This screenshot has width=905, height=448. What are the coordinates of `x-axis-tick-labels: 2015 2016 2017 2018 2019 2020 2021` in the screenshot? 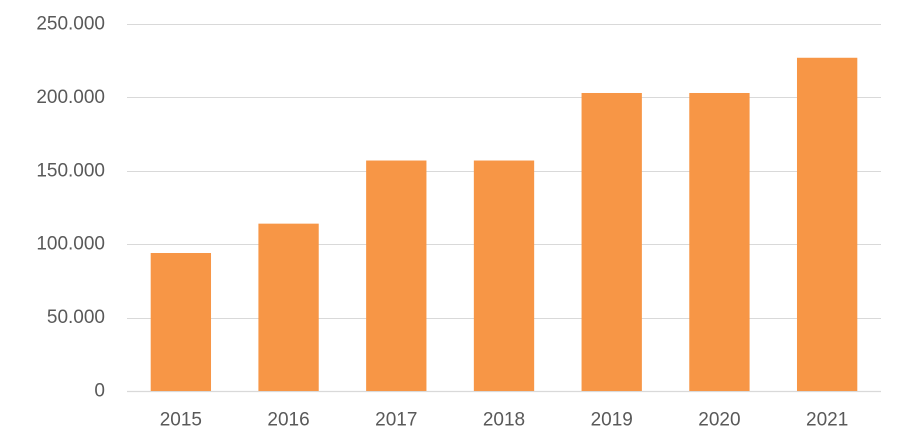 It's located at (504, 420).